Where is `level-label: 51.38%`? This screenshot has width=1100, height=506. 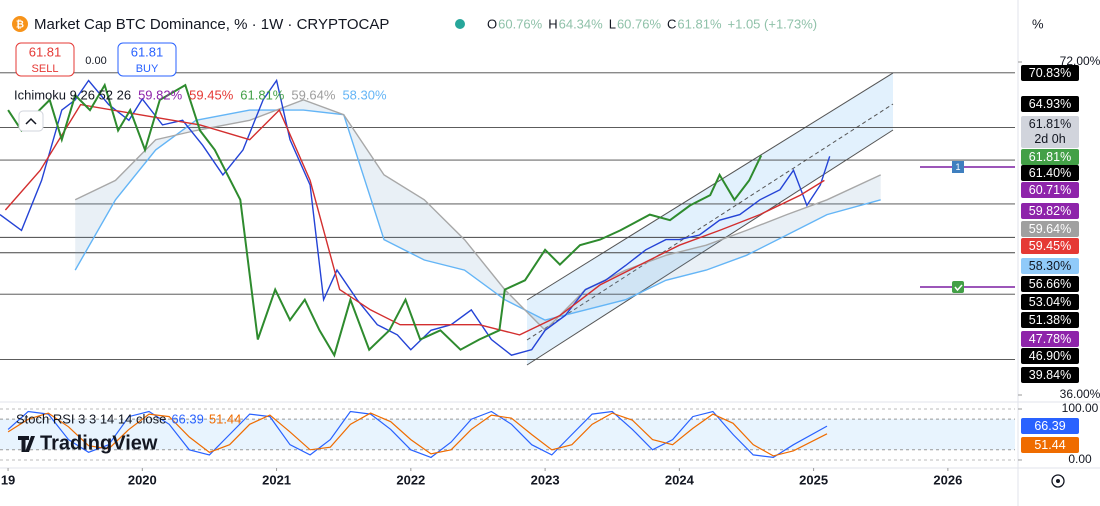 level-label: 51.38% is located at coordinates (1050, 320).